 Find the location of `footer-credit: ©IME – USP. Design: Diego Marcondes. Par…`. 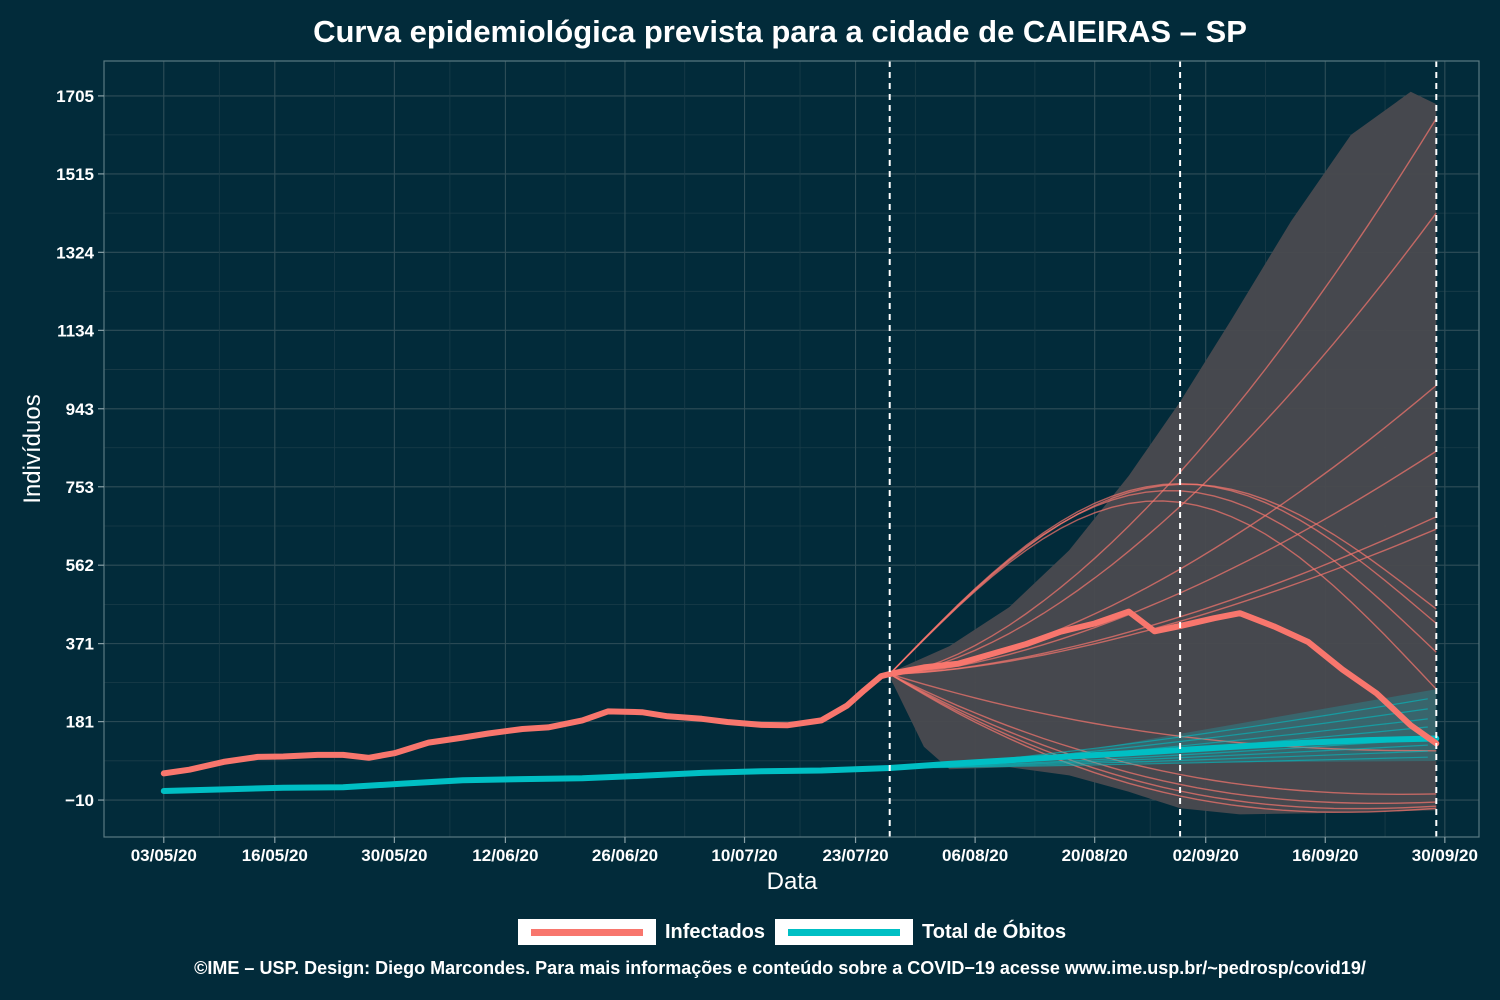

footer-credit: ©IME – USP. Design: Diego Marcondes. Par… is located at coordinates (780, 968).